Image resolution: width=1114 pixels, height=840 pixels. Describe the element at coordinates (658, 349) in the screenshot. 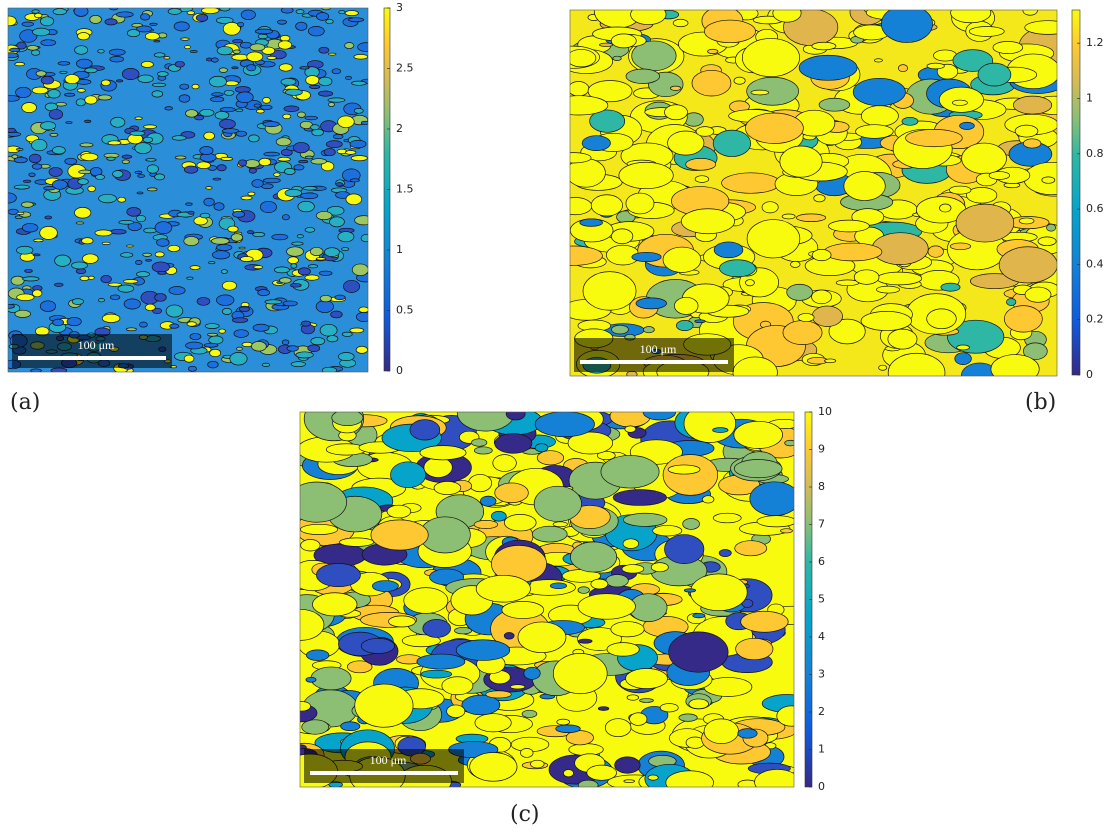

I see `scale-bar-label: 100 μm` at that location.